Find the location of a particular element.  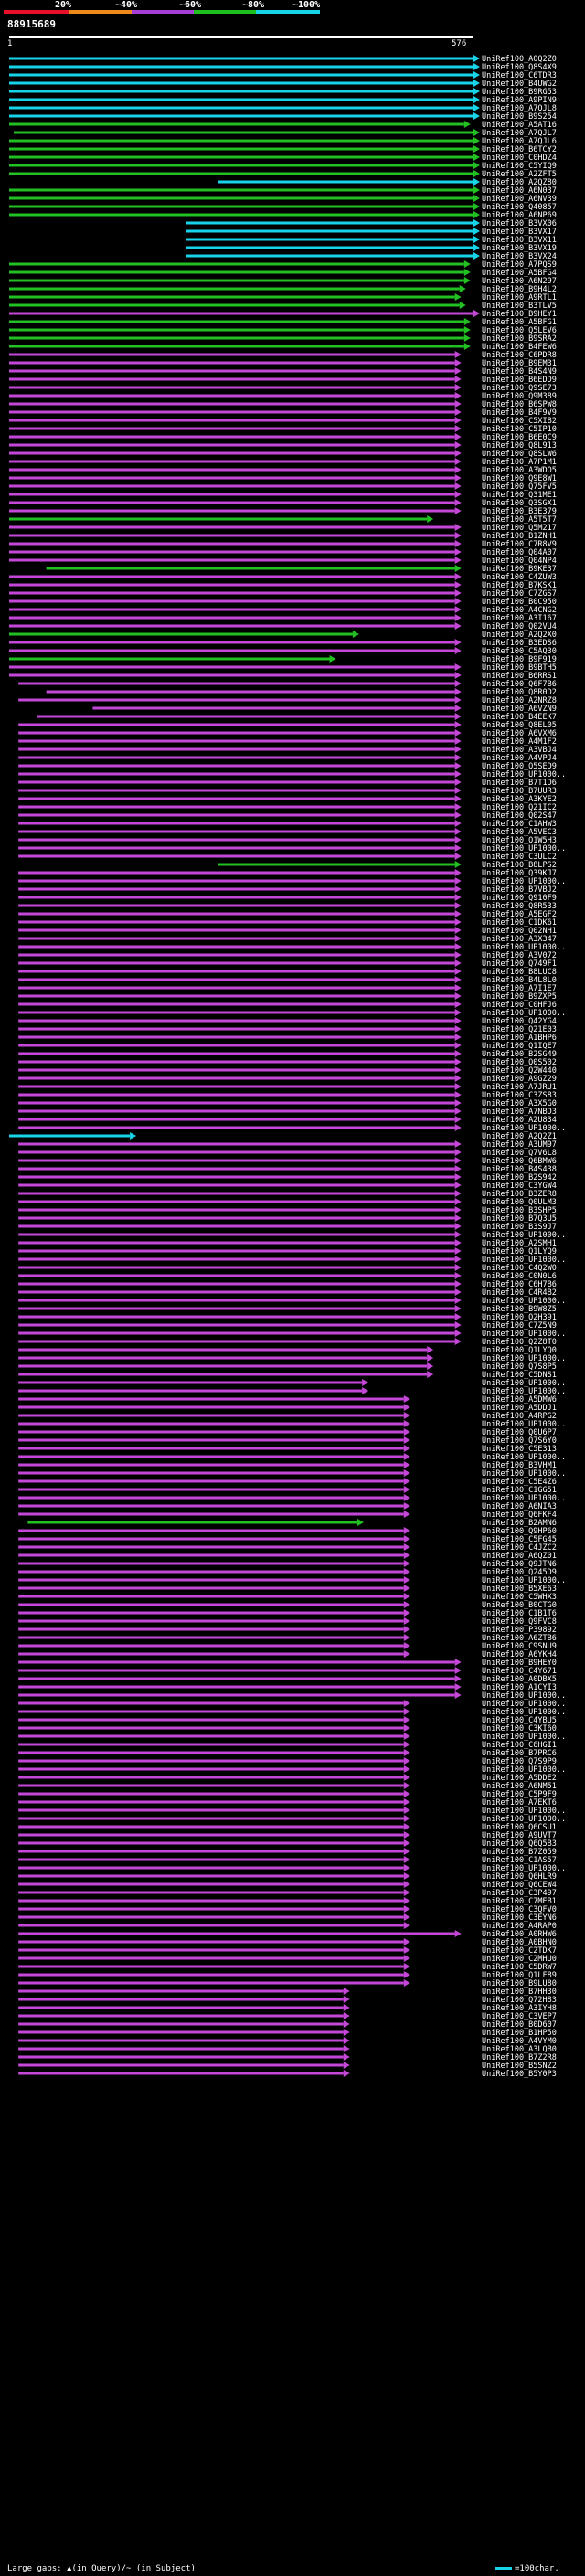

hit-label: UniRef100_Q8EL05 is located at coordinates (519, 725).